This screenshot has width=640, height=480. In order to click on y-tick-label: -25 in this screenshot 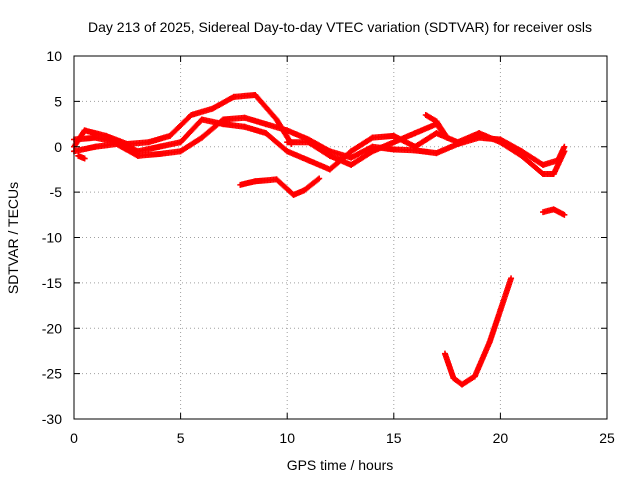, I will do `click(52, 374)`.